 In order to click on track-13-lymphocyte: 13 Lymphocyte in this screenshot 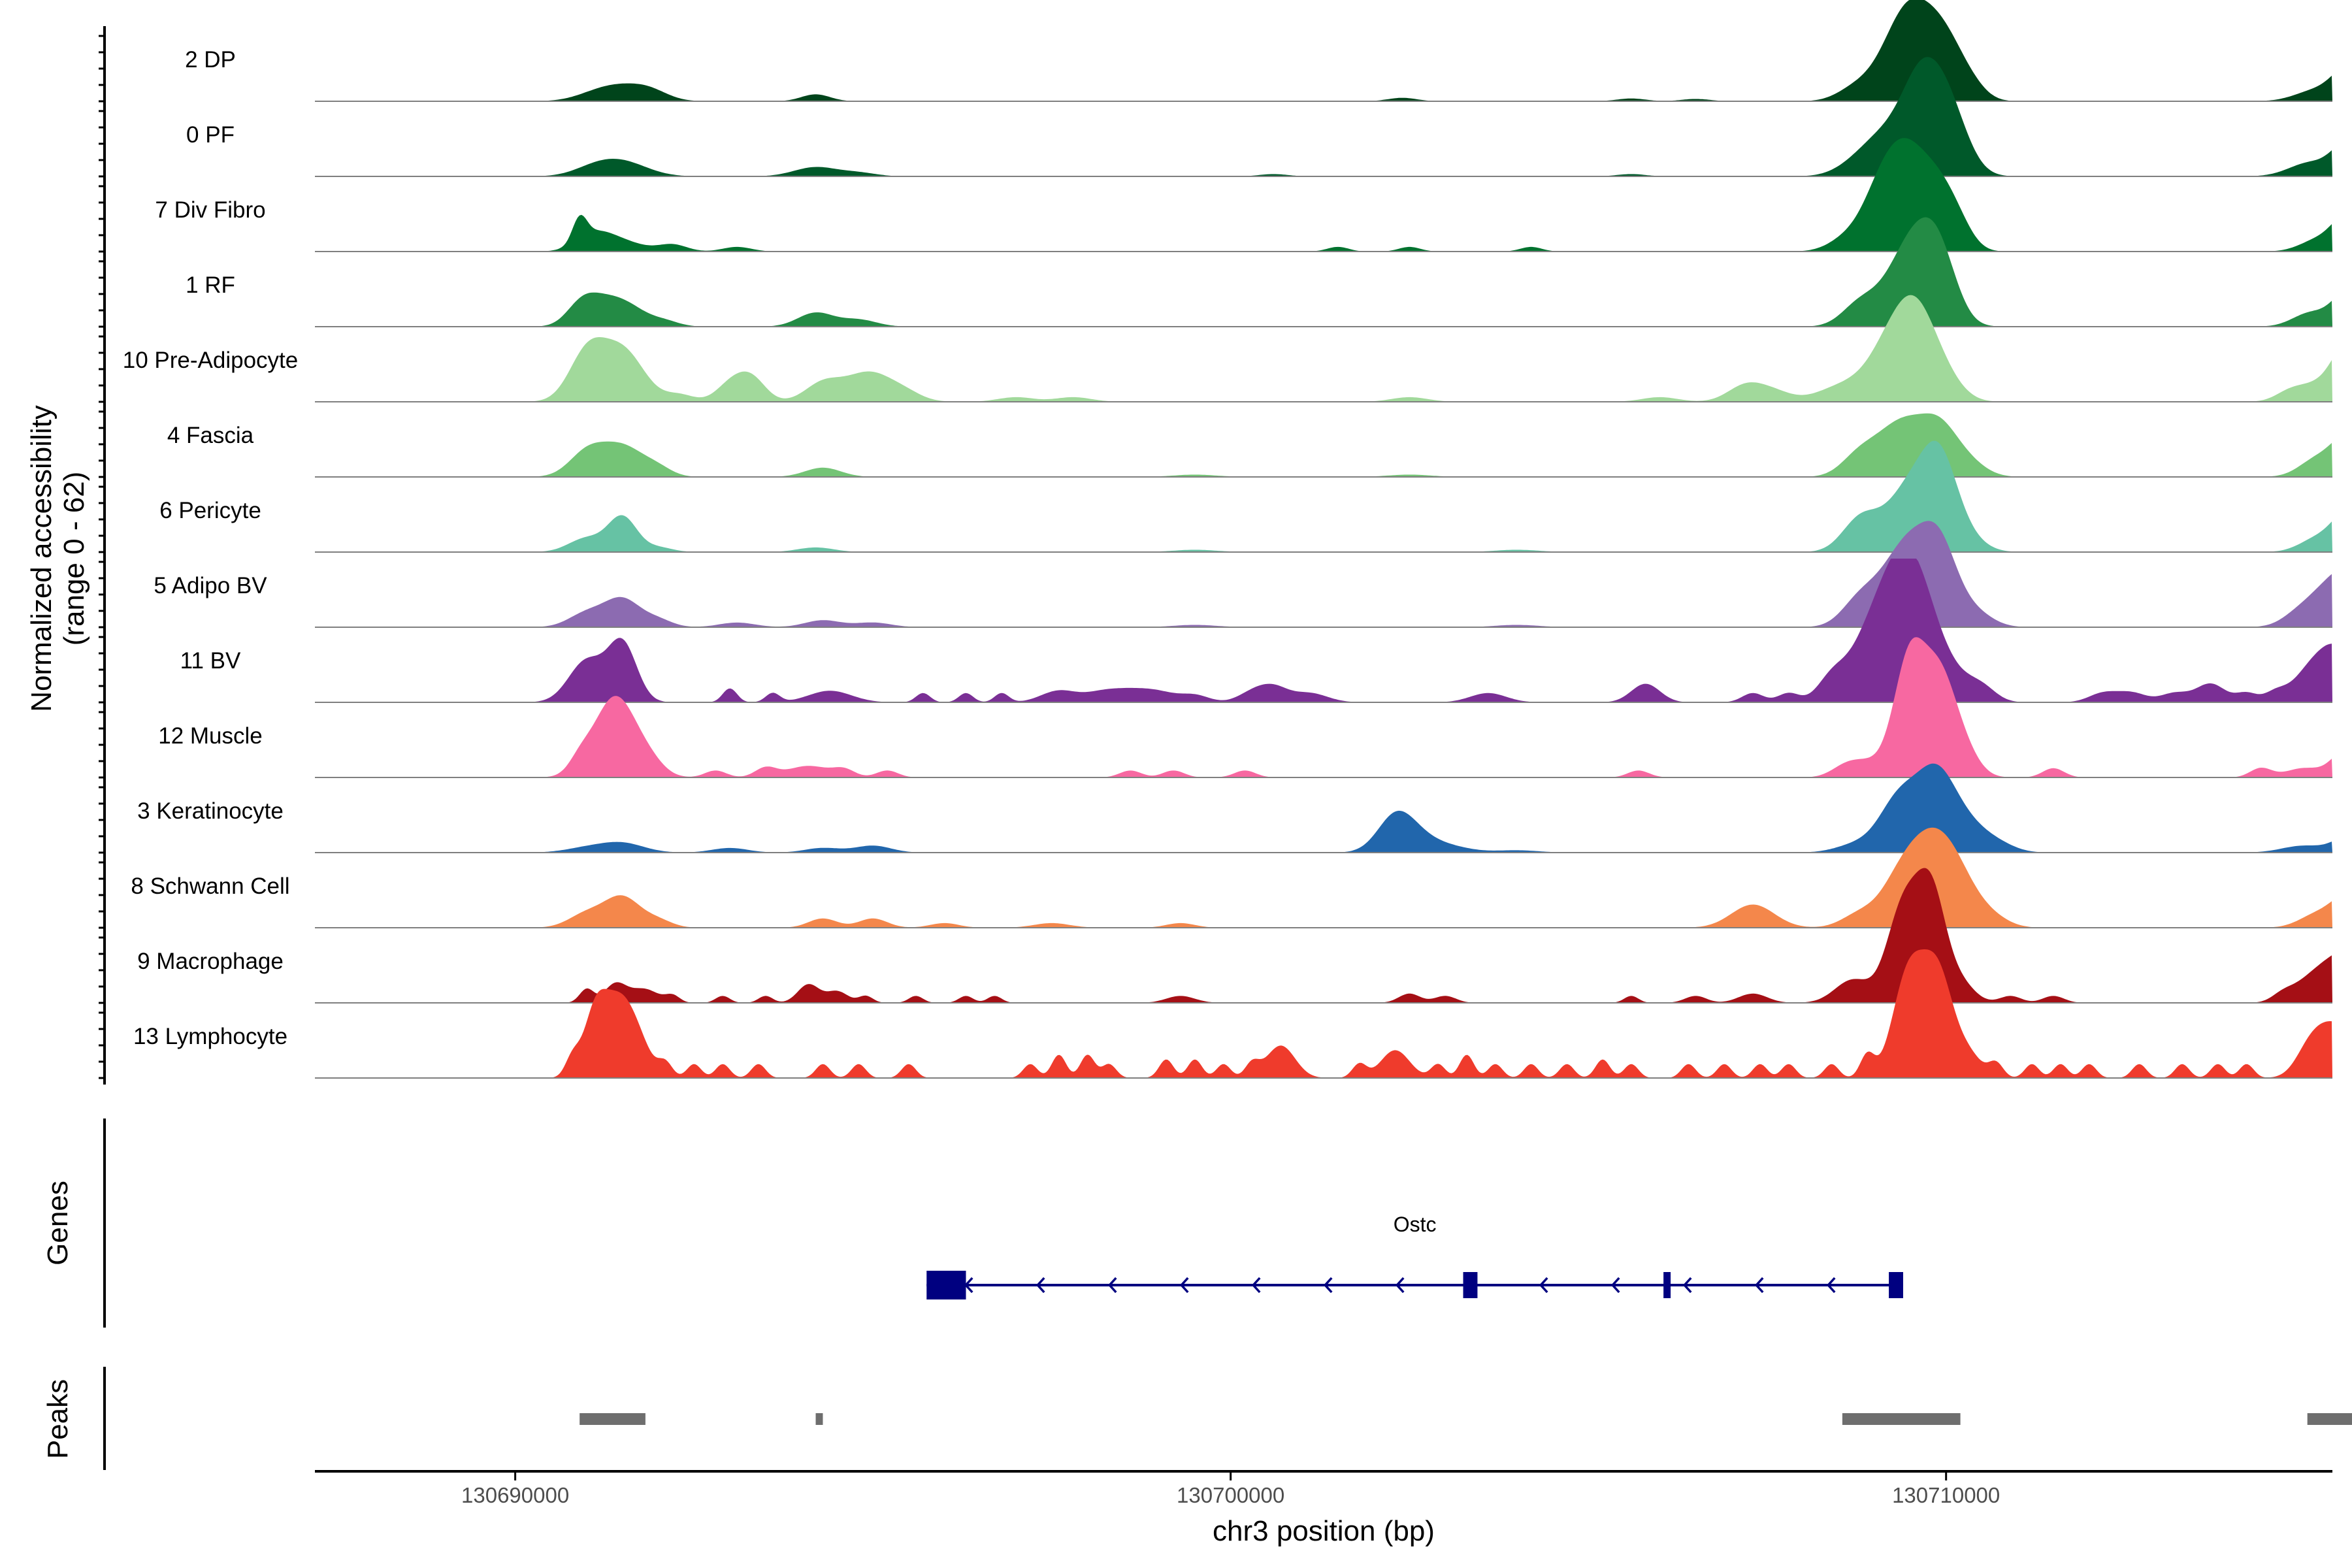, I will do `click(1232, 1014)`.